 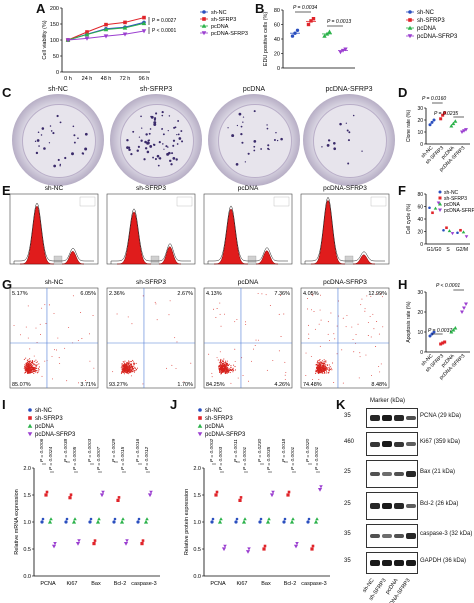 I want to click on y-axis-label: Apoptosis rate (%), so click(x=409, y=321).